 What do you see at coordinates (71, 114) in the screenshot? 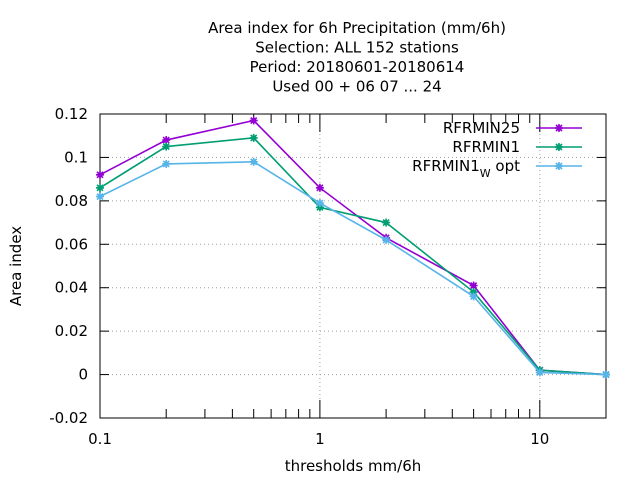
I see `y-tick-label: 0.12` at bounding box center [71, 114].